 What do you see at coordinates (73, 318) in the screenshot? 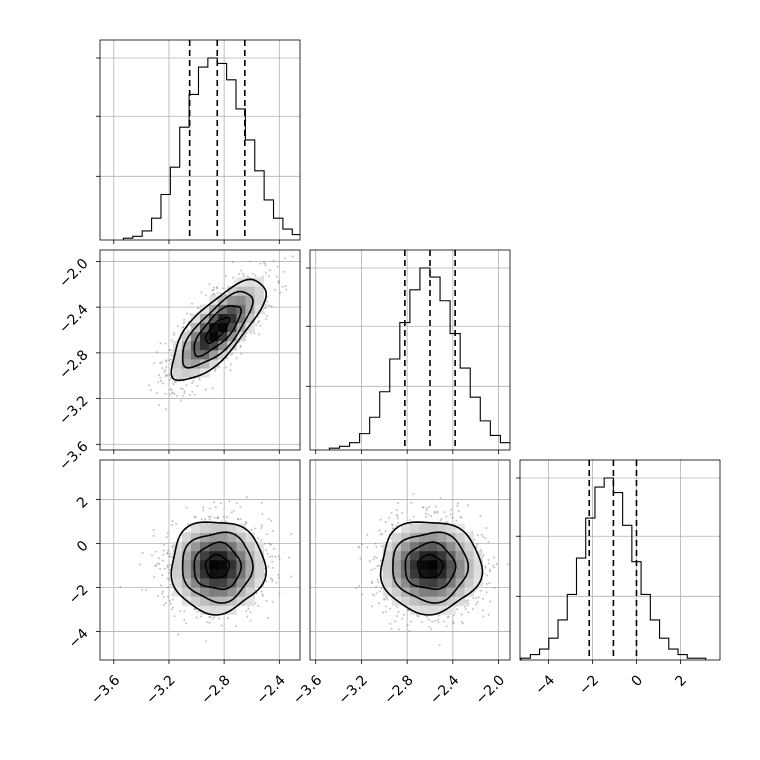
I see `y-tick-label: −2.4` at bounding box center [73, 318].